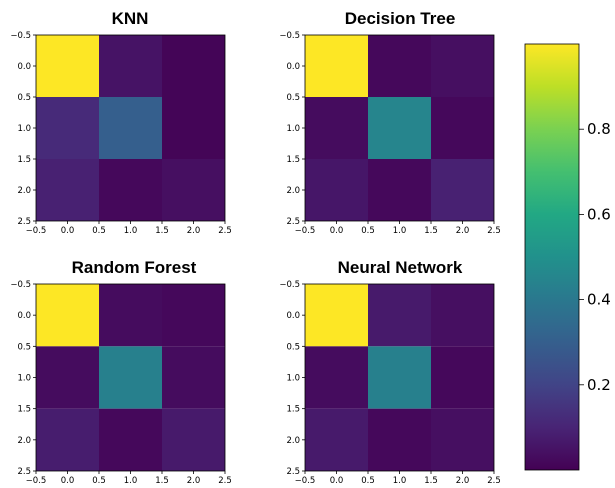 The height and width of the screenshot is (488, 615). Describe the element at coordinates (599, 385) in the screenshot. I see `colorbar-tick-label: 0.2` at that location.